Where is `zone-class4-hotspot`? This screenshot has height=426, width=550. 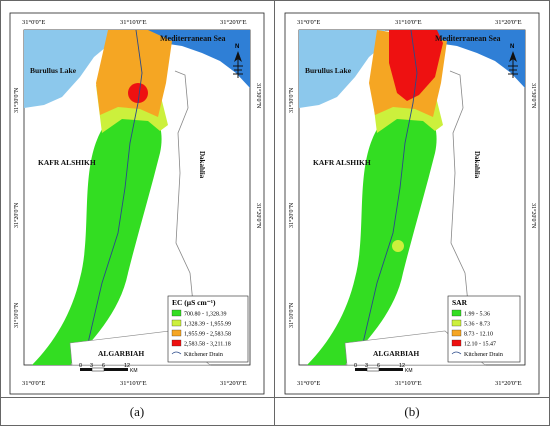
zone-class4-hotspot is located at coordinates (138, 93).